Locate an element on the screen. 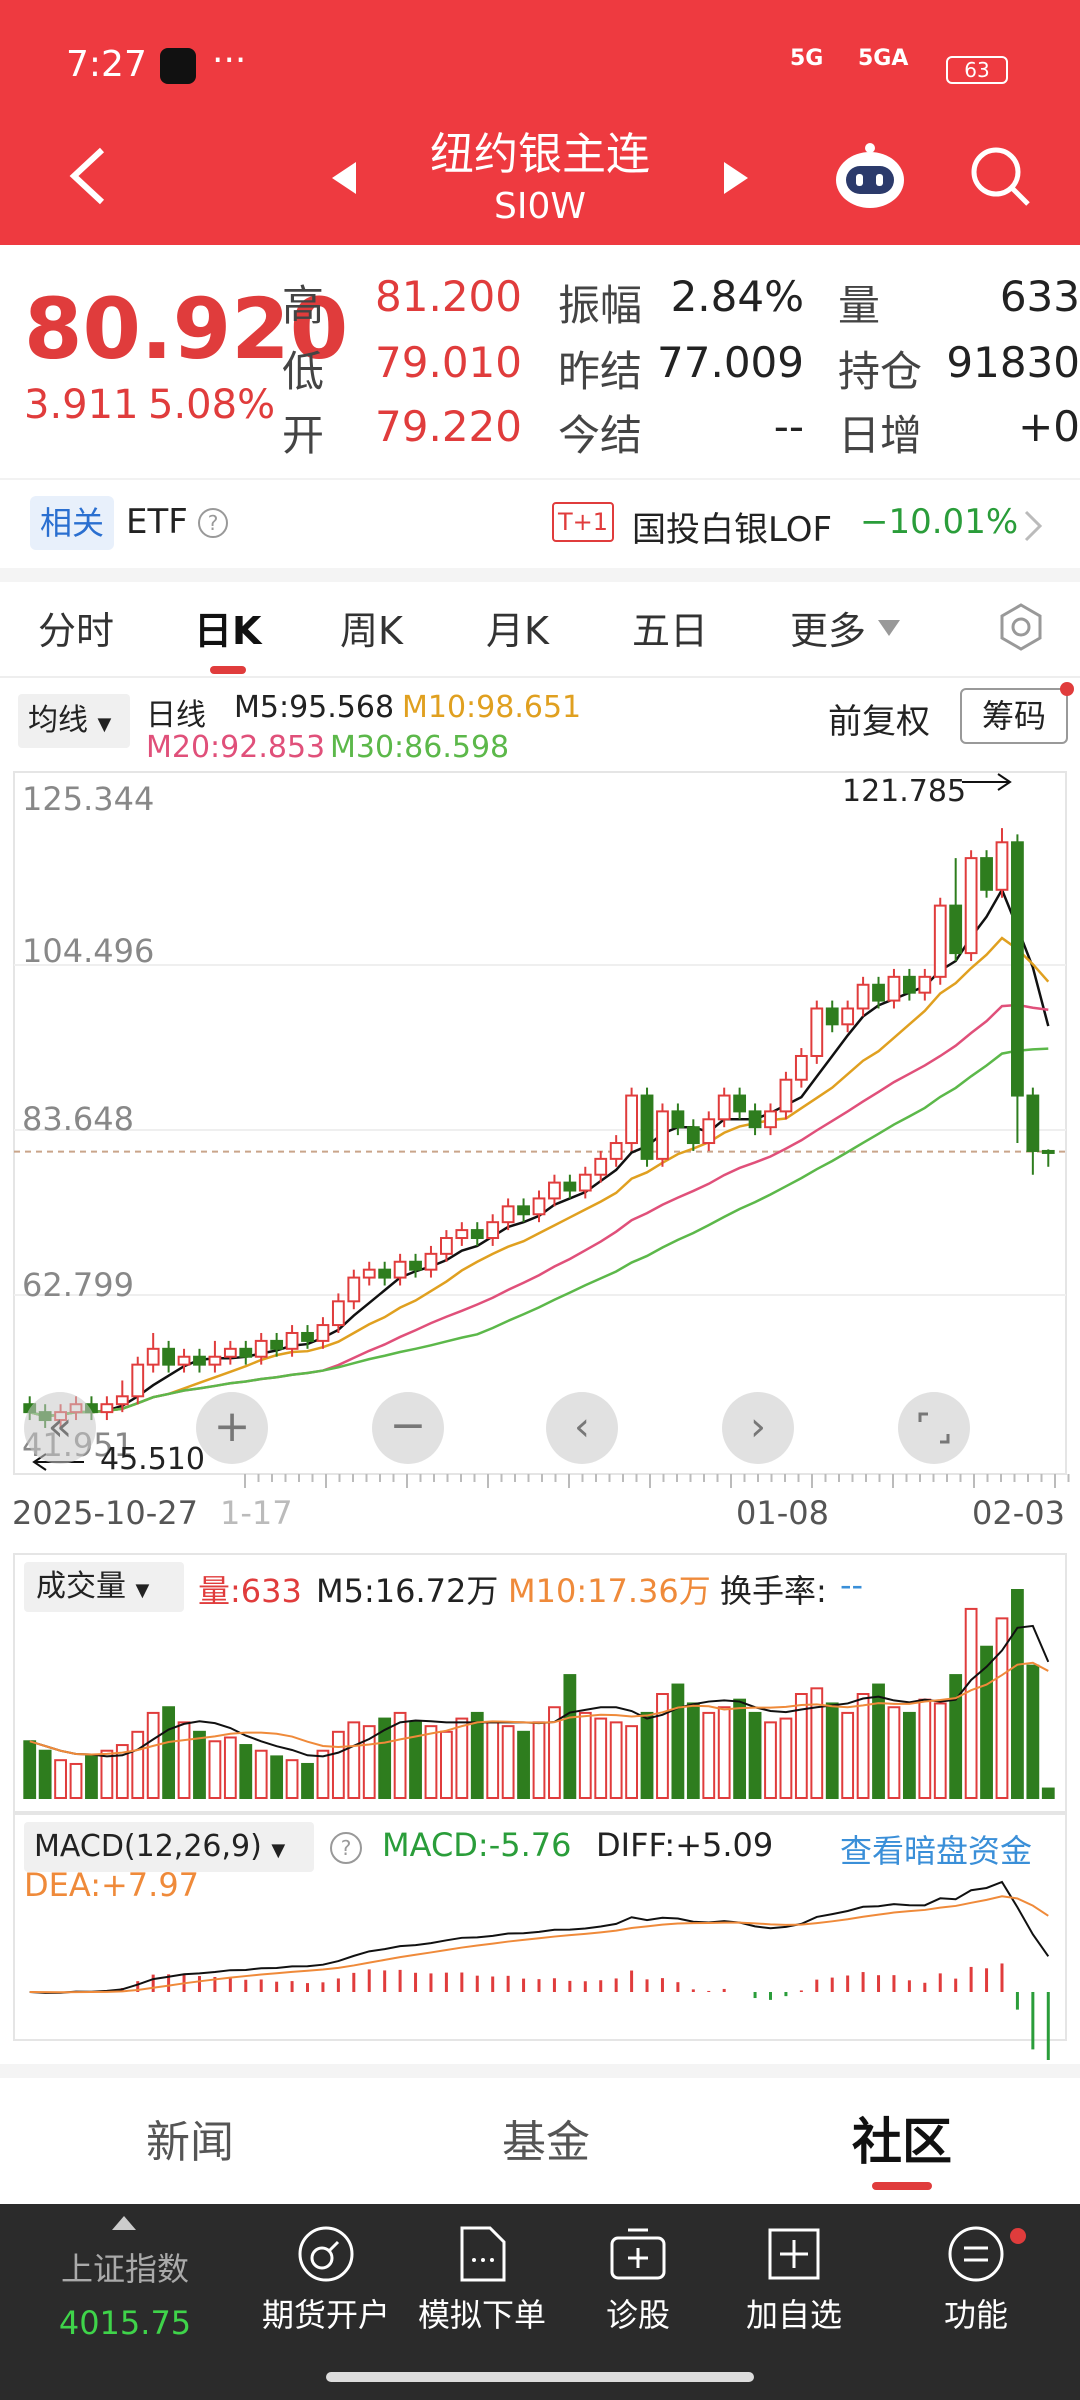 This screenshot has height=2400, width=1080. open-value: 79.220 is located at coordinates (448, 426).